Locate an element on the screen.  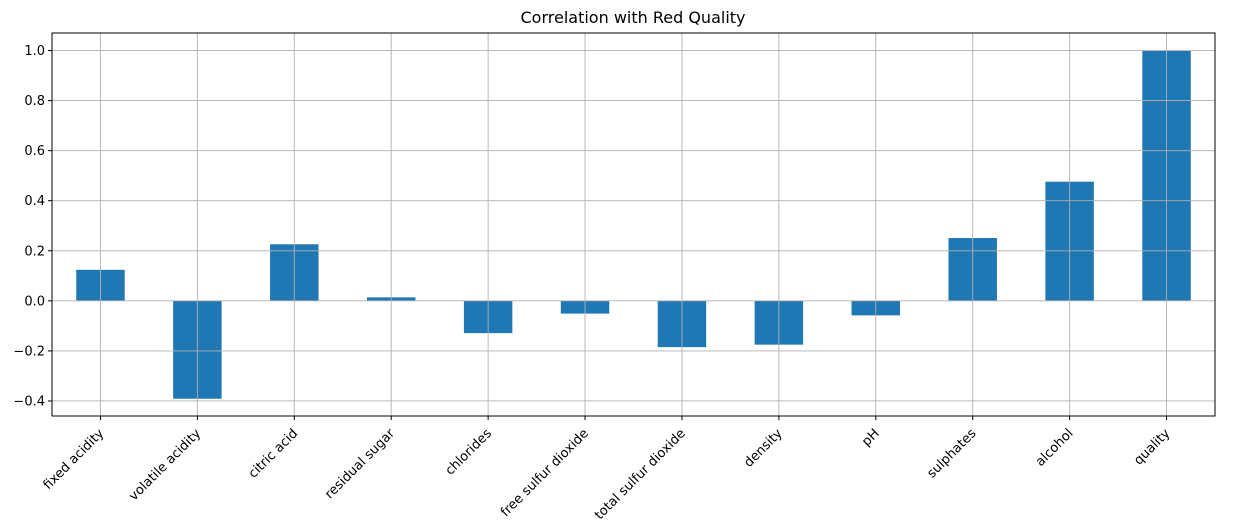
y-tick-label: 0.0 is located at coordinates (34, 301).